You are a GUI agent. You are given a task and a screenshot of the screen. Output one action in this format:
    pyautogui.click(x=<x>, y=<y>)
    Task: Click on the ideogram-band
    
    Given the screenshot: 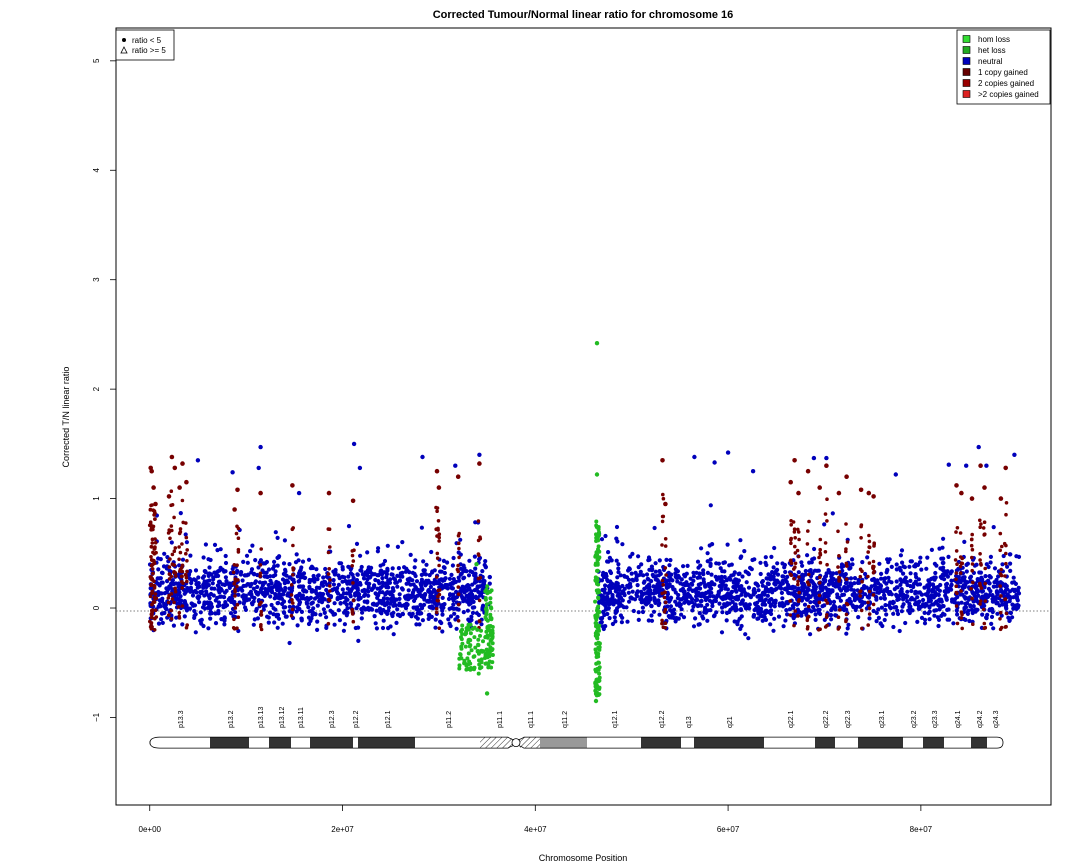 What is the action you would take?
    pyautogui.click(x=496, y=743)
    